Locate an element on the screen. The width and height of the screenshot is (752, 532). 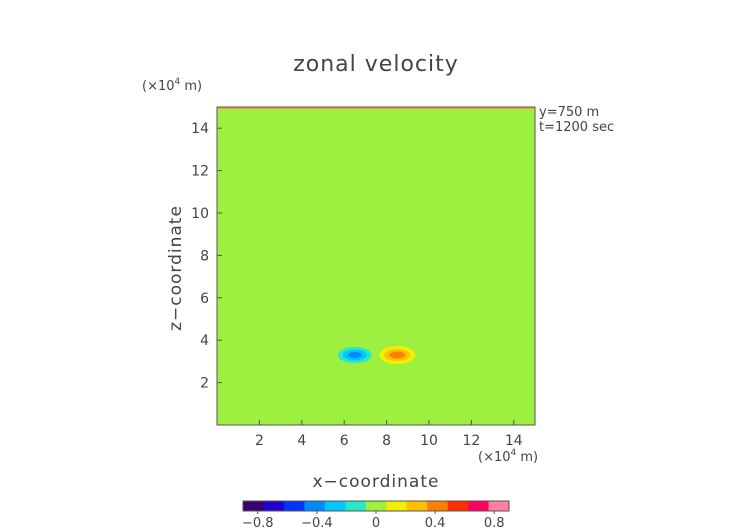
x-tick-label-4: 4 is located at coordinates (301, 441).